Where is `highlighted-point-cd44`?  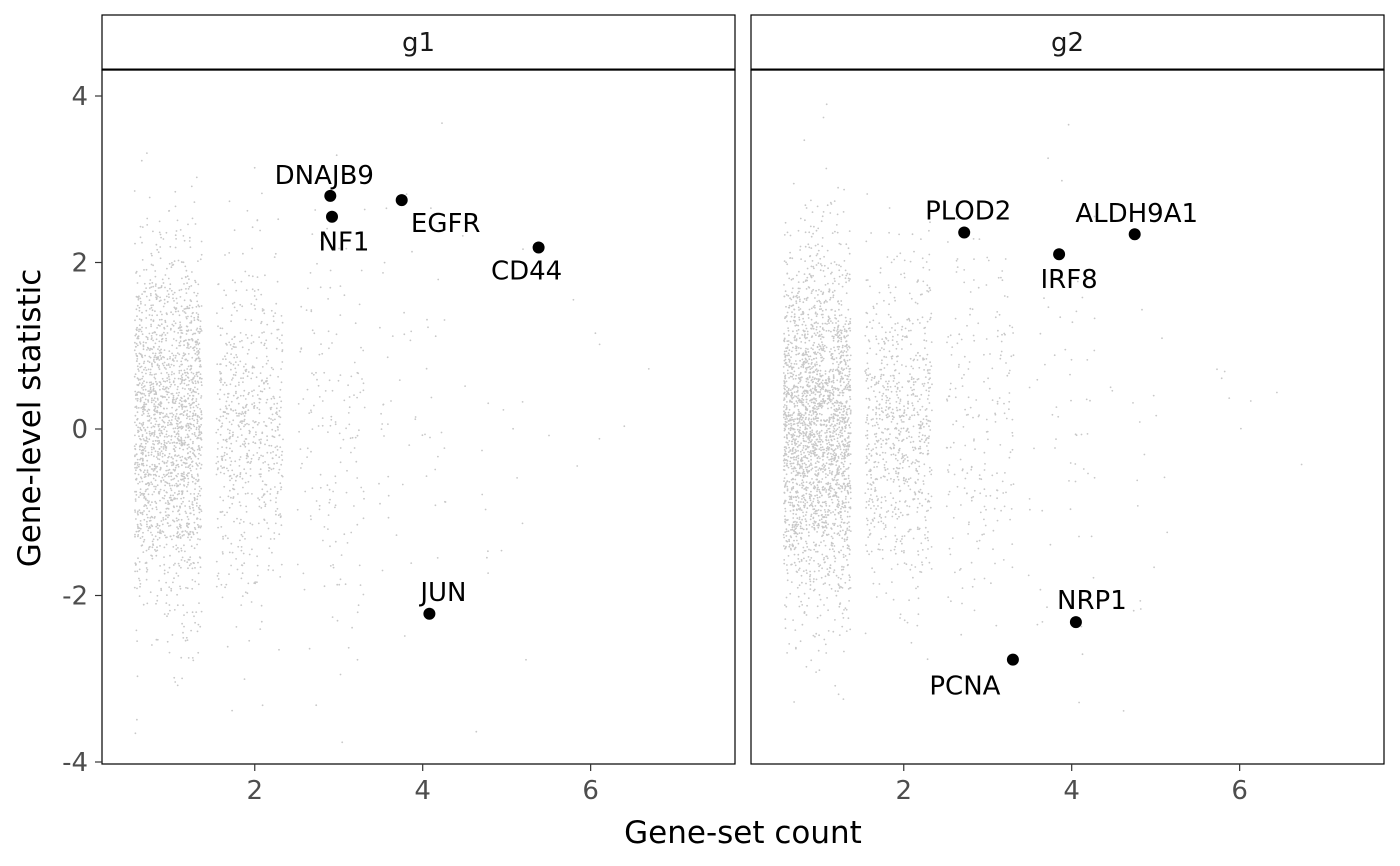
highlighted-point-cd44 is located at coordinates (538, 247).